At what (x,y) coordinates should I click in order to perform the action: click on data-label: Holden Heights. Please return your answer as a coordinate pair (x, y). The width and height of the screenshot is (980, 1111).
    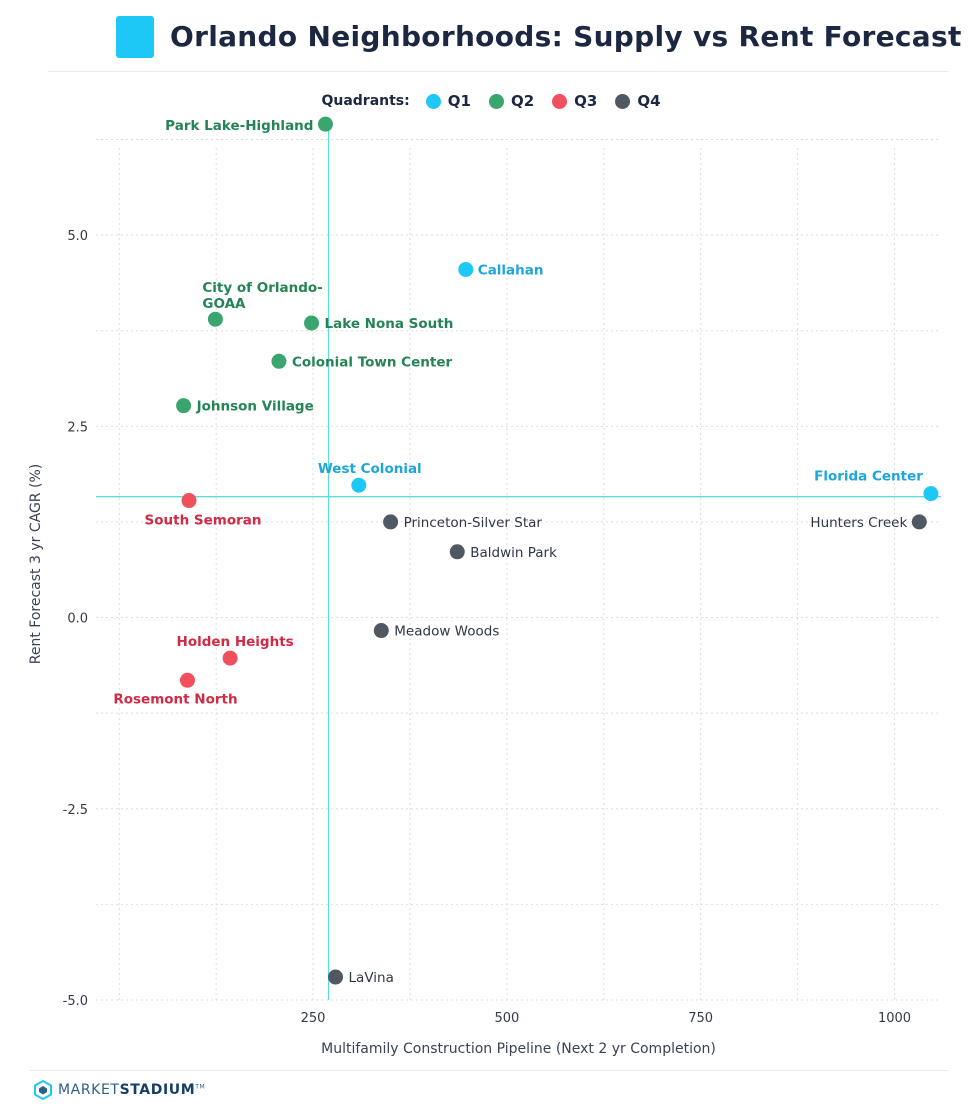
    Looking at the image, I should click on (235, 642).